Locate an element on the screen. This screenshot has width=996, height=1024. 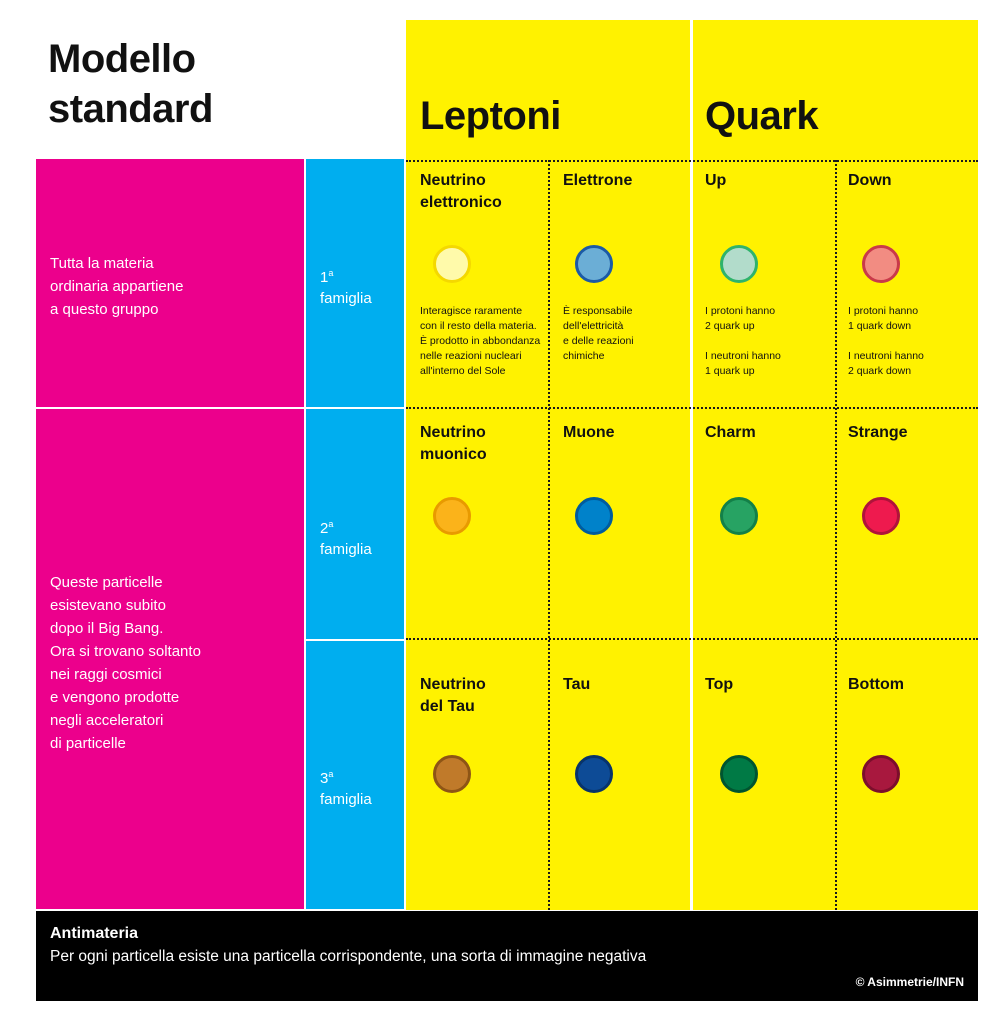
particle-name: Neutrino elettronico is located at coordinates (461, 191).